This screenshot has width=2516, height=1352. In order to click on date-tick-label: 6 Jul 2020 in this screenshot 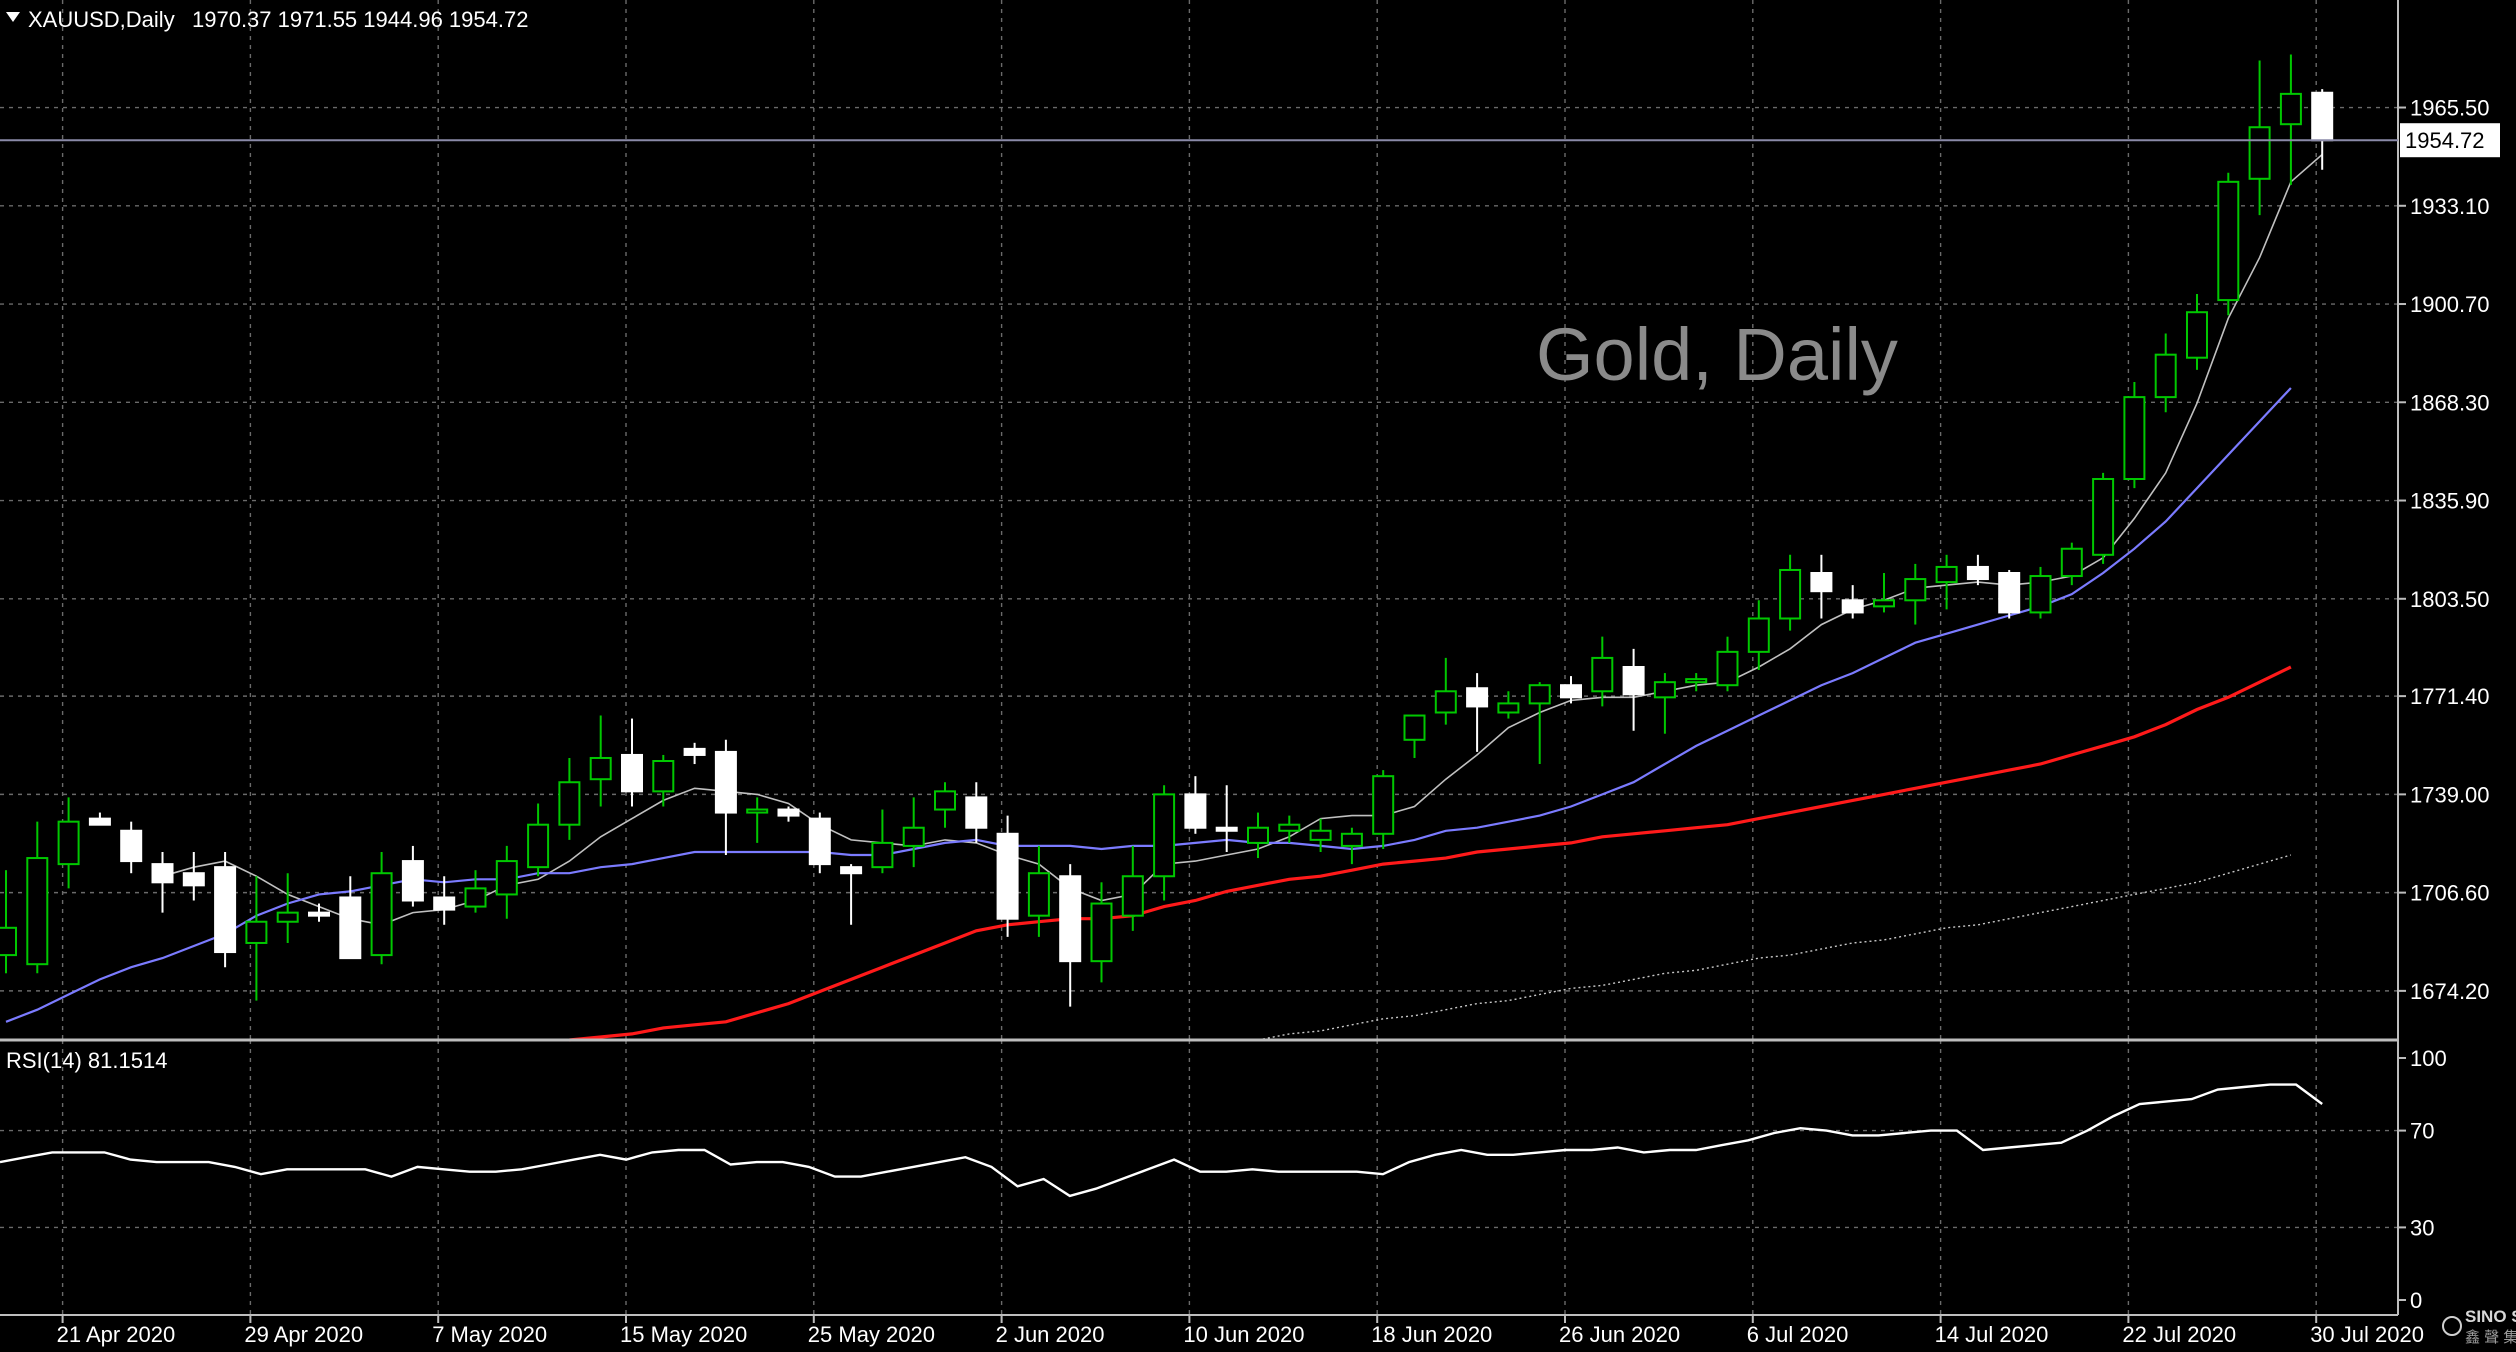, I will do `click(1798, 1334)`.